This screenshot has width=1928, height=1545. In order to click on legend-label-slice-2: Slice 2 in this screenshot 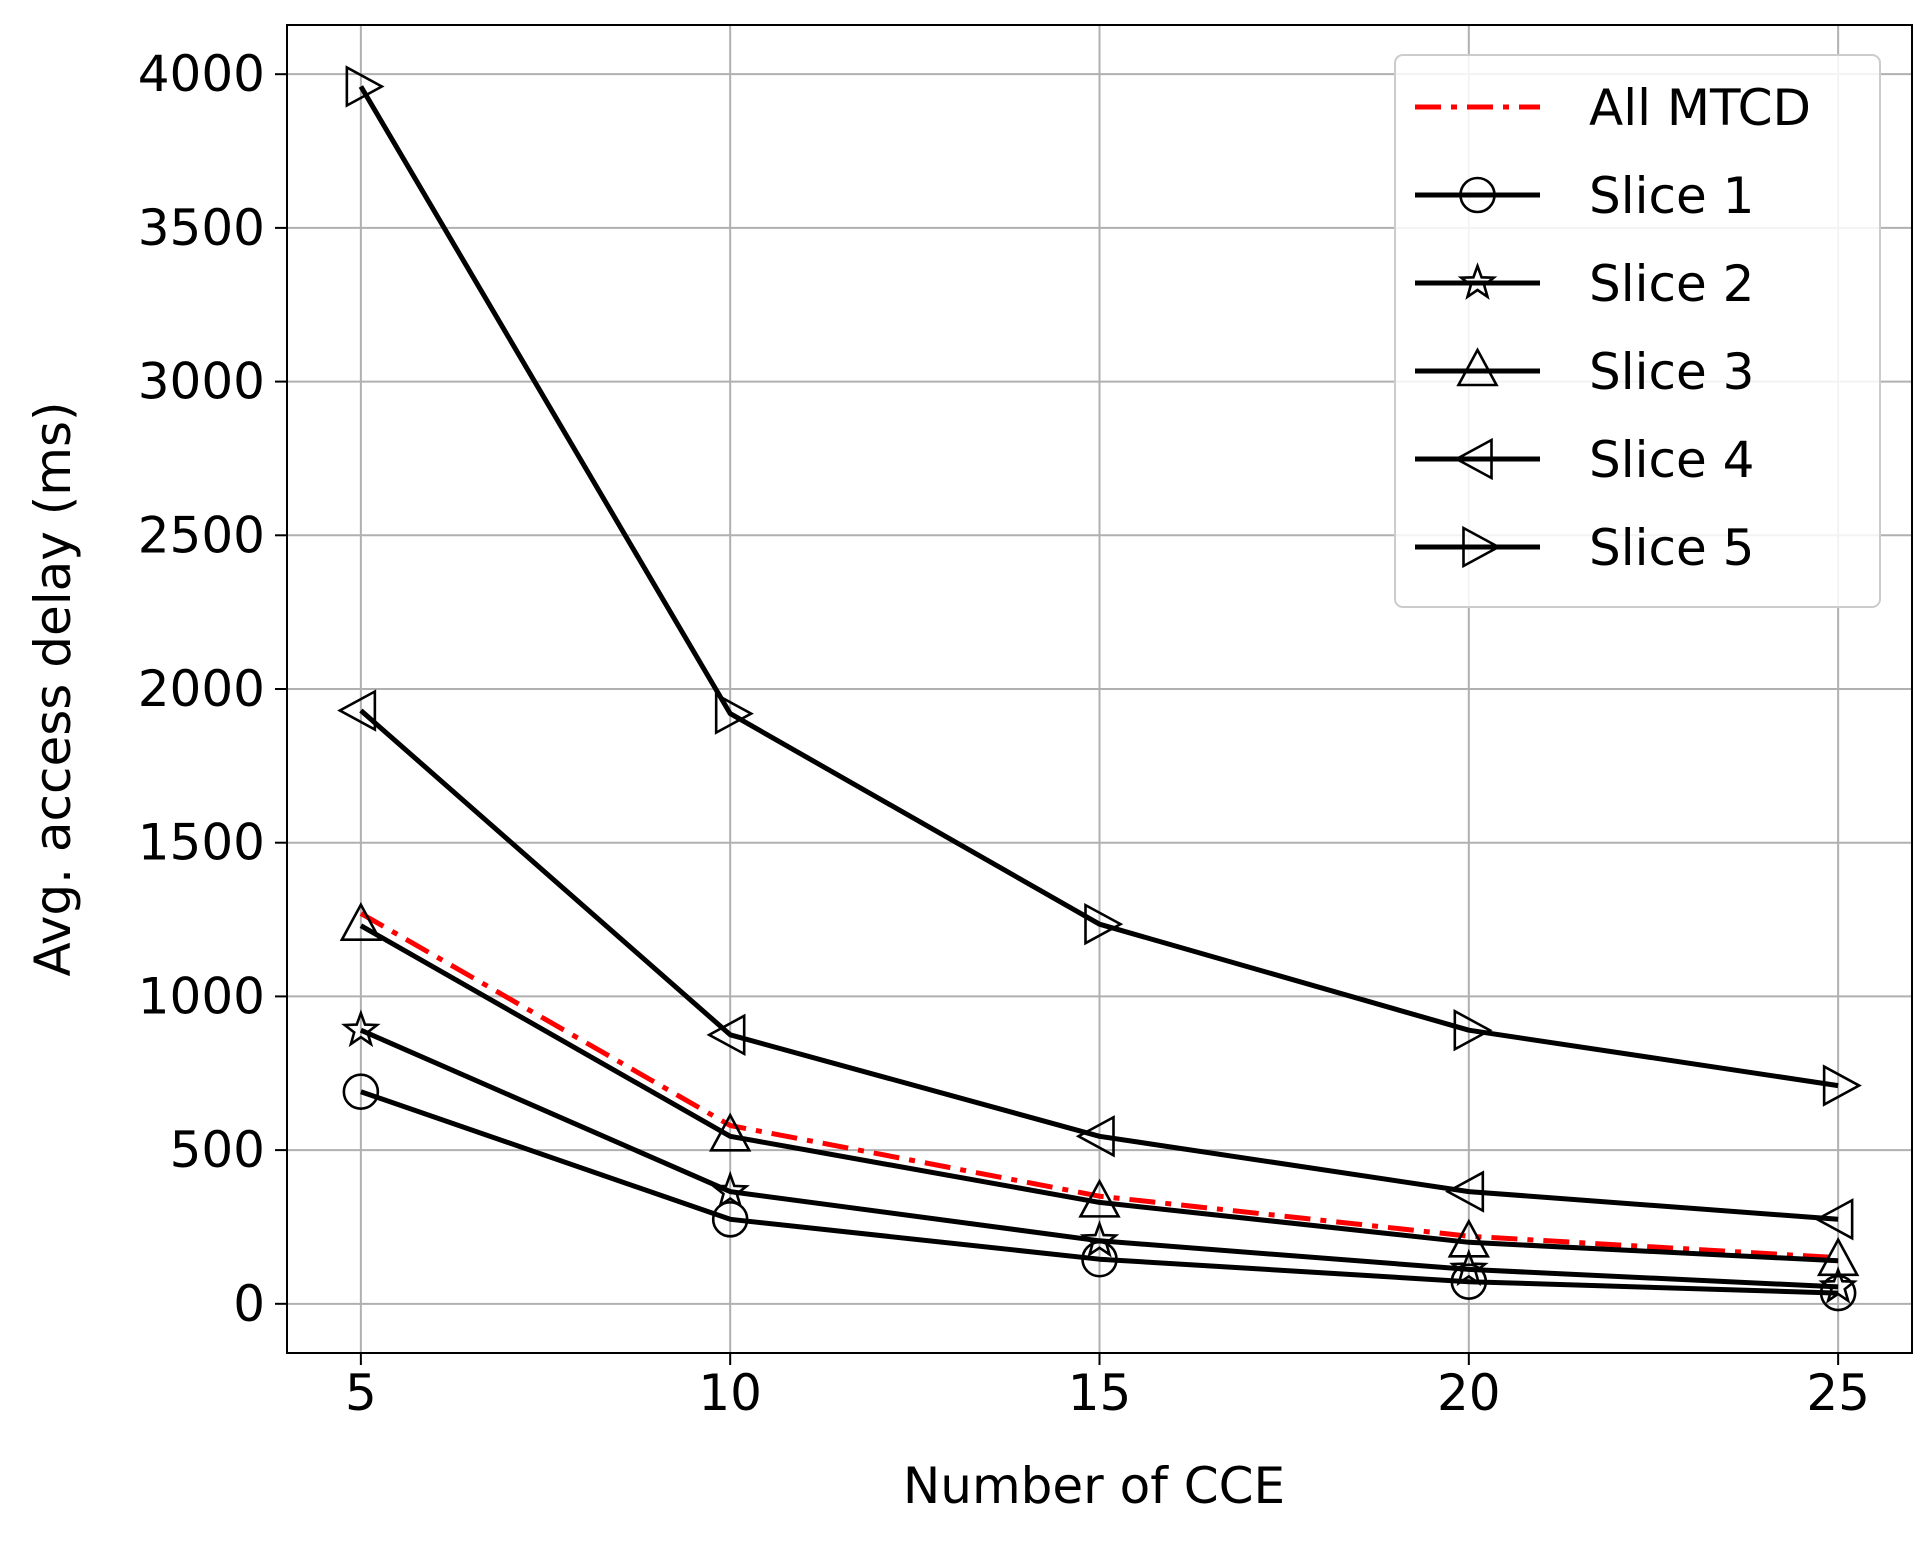, I will do `click(1671, 284)`.